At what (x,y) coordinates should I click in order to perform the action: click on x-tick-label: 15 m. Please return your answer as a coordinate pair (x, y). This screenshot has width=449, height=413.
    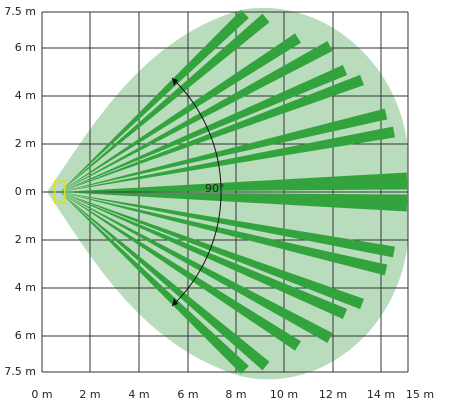
    Looking at the image, I should click on (420, 394).